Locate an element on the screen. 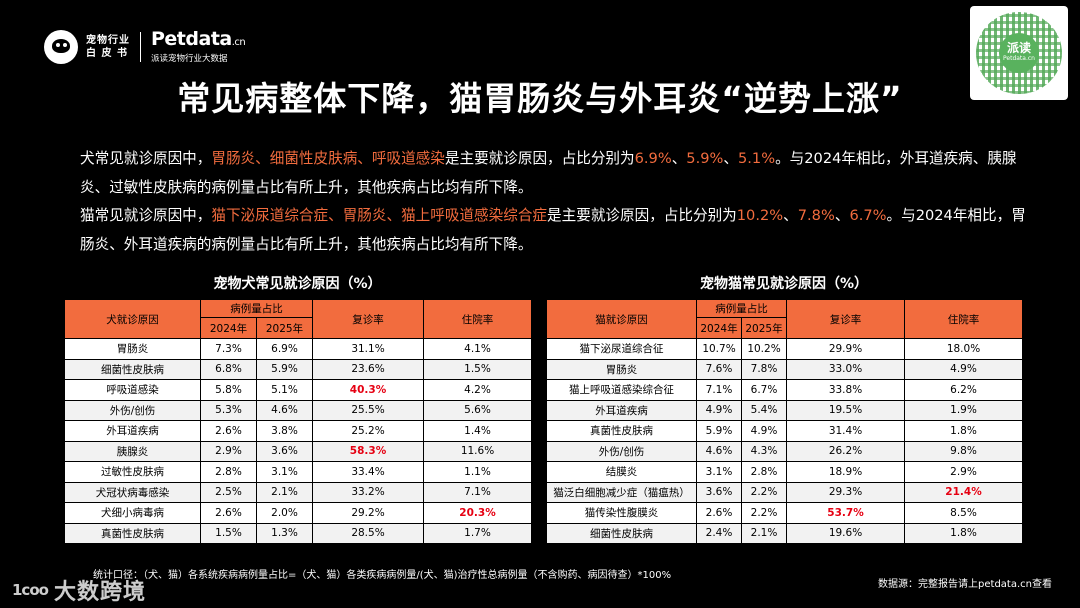 The image size is (1080, 608). cell-2024: 4.9% is located at coordinates (719, 410).